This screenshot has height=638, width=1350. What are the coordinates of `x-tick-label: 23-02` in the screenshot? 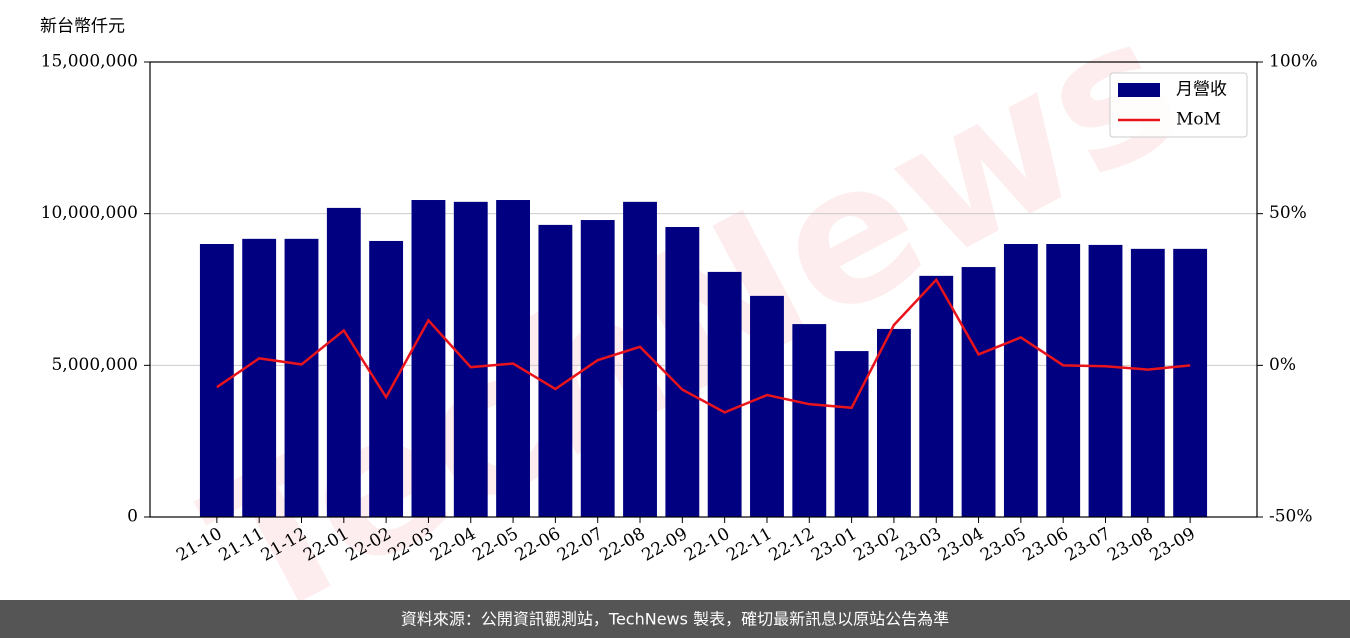 It's located at (876, 545).